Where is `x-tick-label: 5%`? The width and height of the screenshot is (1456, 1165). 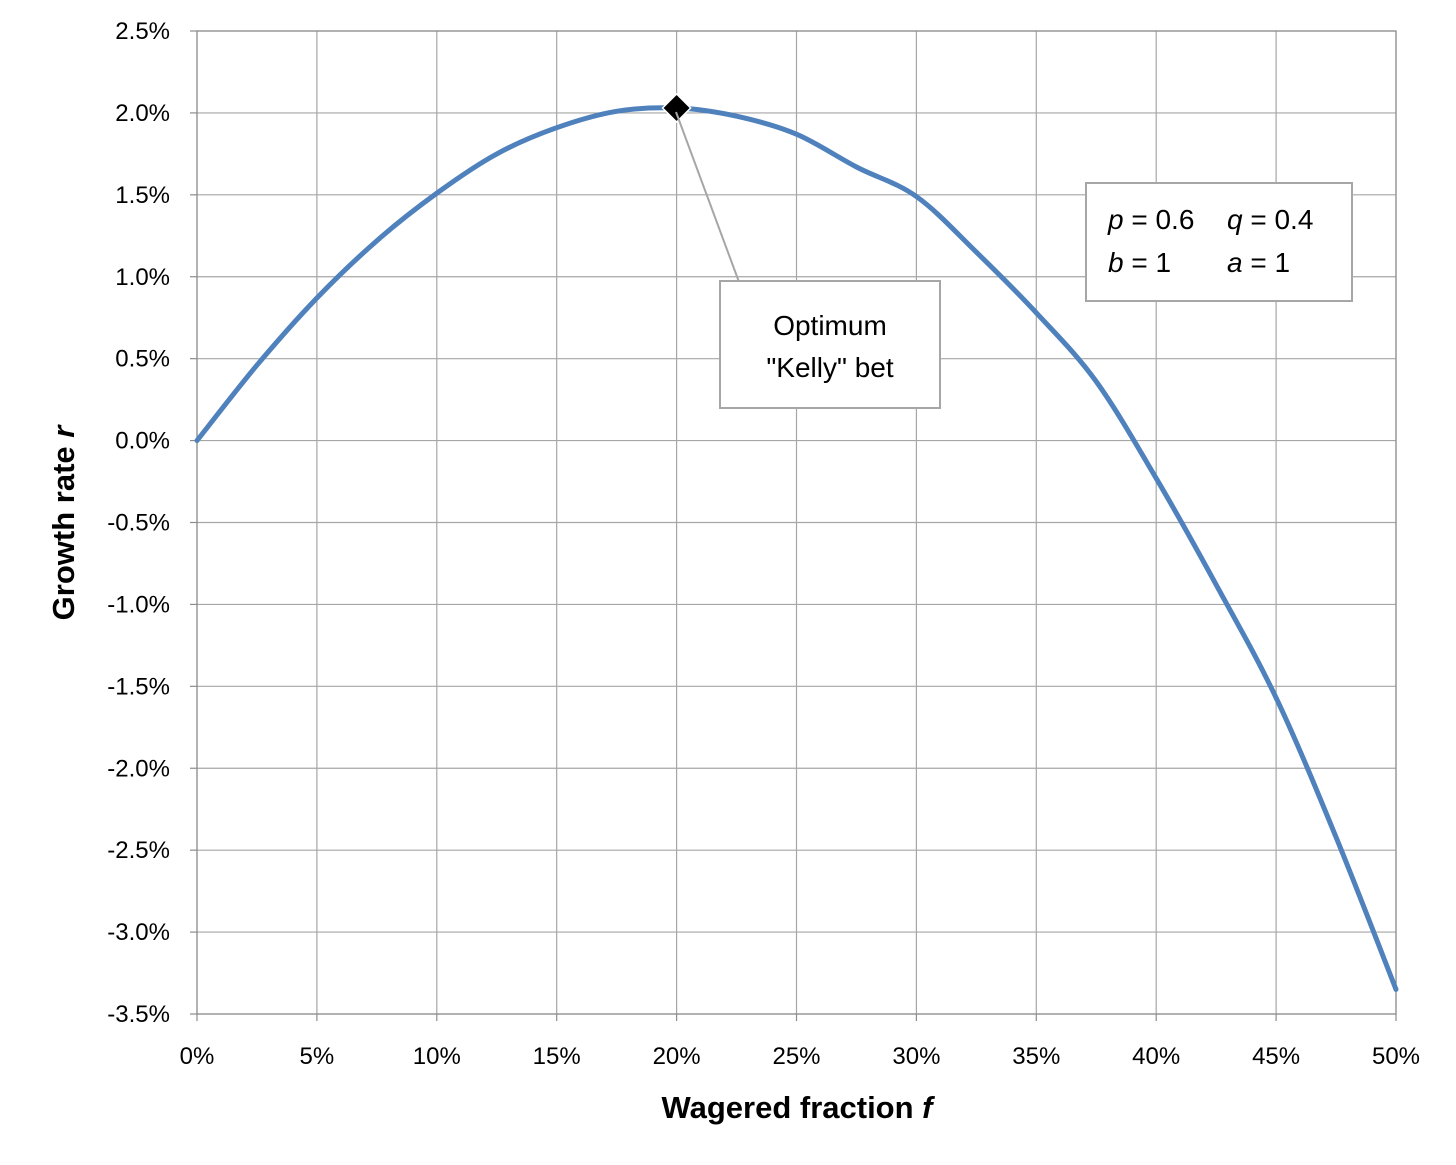 x-tick-label: 5% is located at coordinates (317, 1056).